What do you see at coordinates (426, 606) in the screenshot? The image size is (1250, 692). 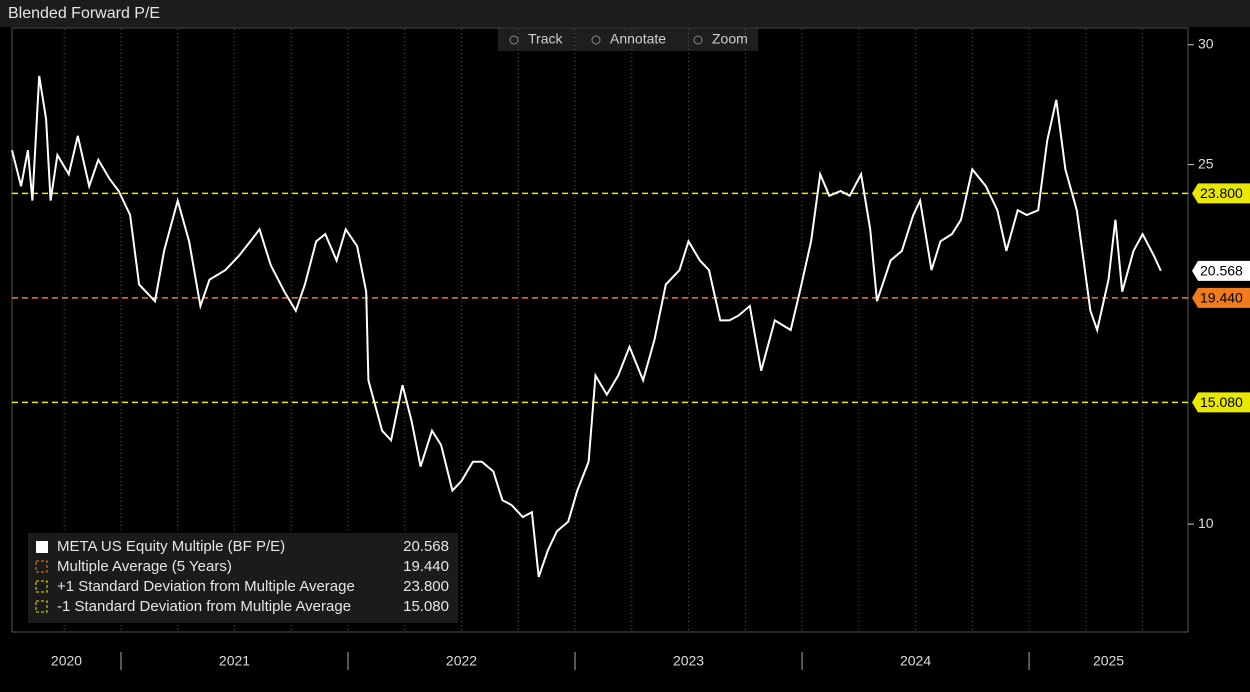 I see `legend-value: 15.080` at bounding box center [426, 606].